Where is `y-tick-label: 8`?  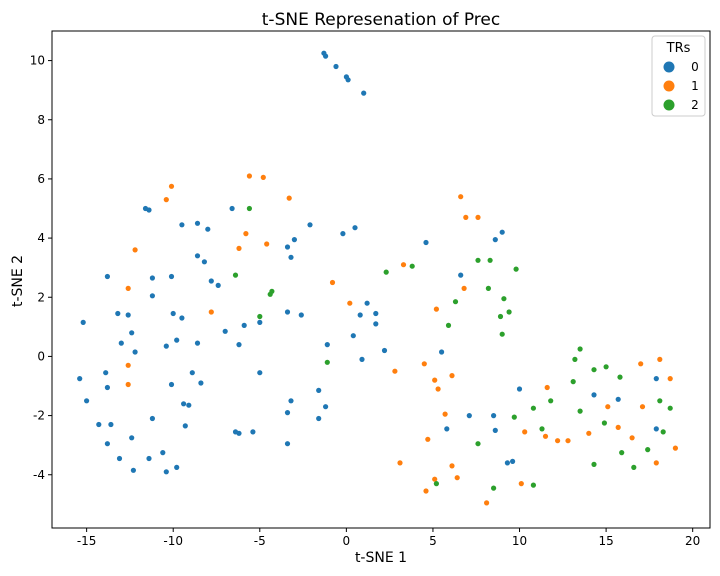 y-tick-label: 8 is located at coordinates (41, 120).